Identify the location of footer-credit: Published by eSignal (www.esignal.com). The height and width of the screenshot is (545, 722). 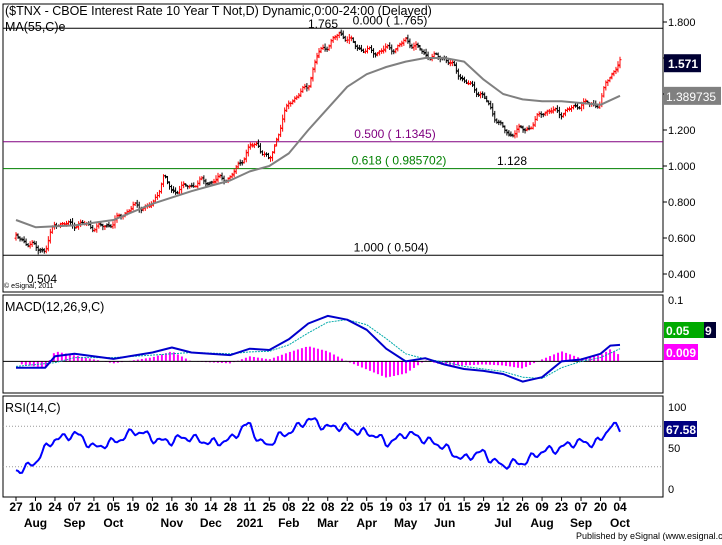
(649, 536).